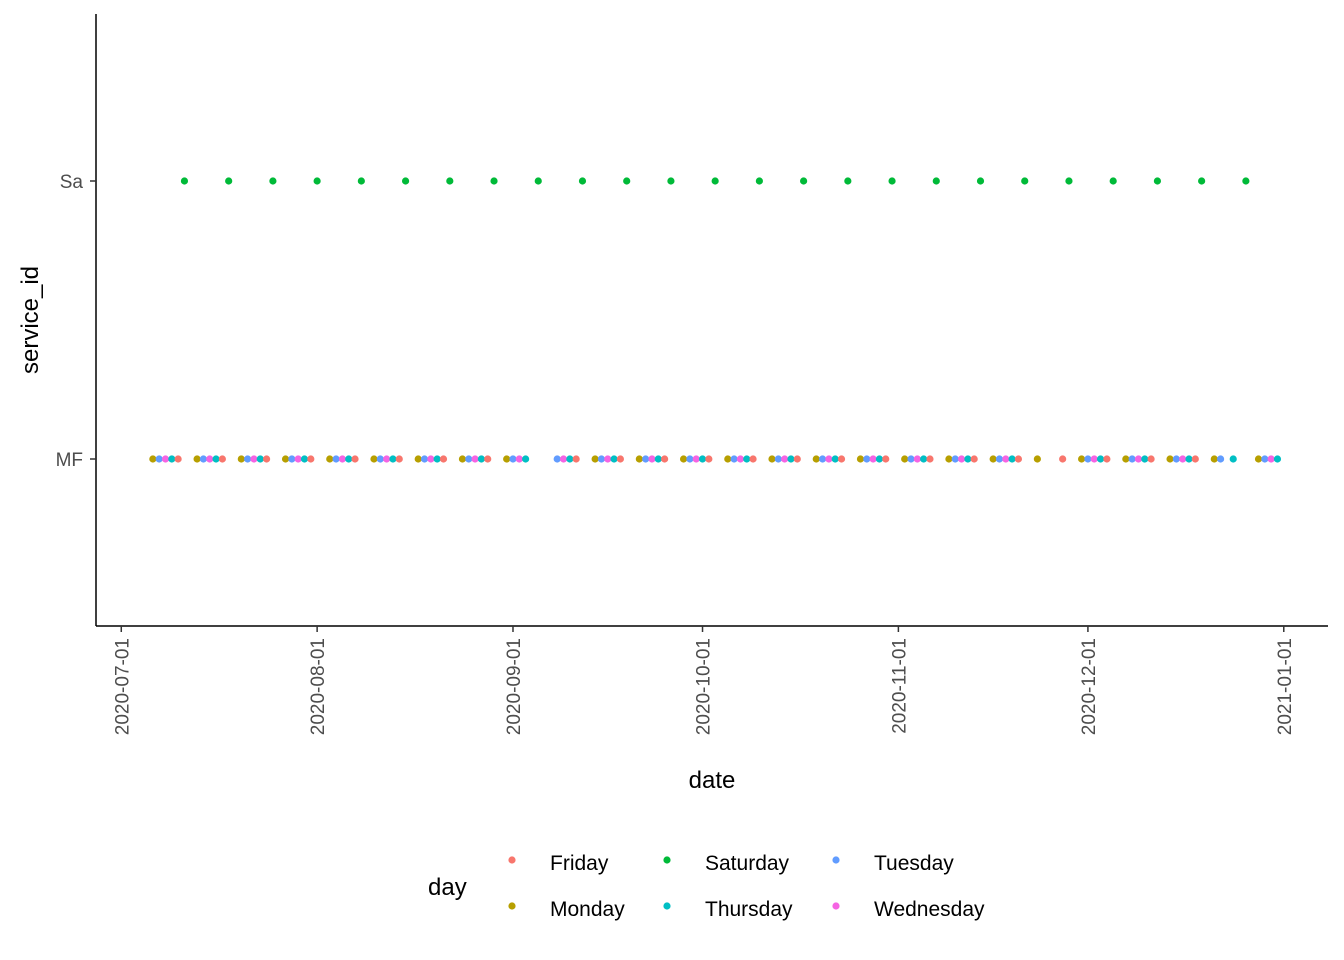 The height and width of the screenshot is (960, 1344). I want to click on legend-title: day, so click(447, 887).